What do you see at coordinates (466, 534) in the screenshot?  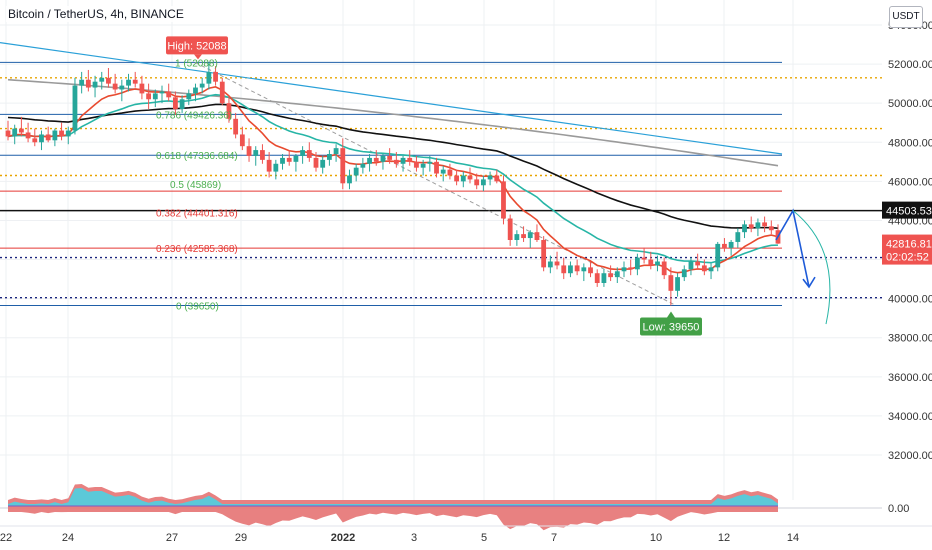 I see `time-axis: 22 24 27 29 2022 3 5 7 10 12 14` at bounding box center [466, 534].